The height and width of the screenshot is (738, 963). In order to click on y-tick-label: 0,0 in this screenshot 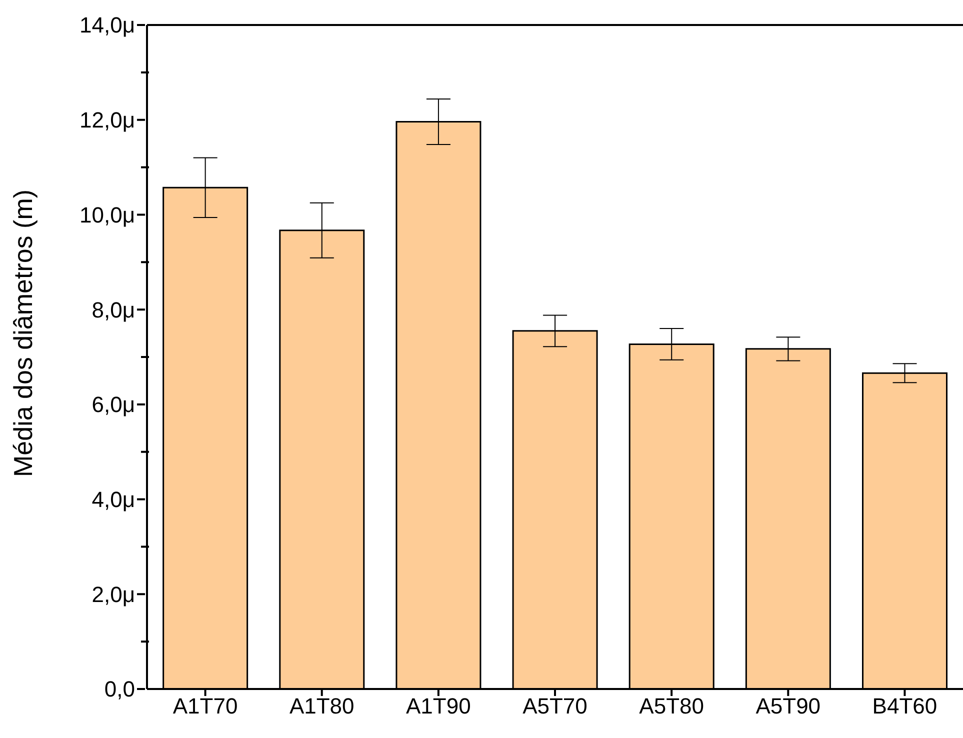, I will do `click(119, 689)`.